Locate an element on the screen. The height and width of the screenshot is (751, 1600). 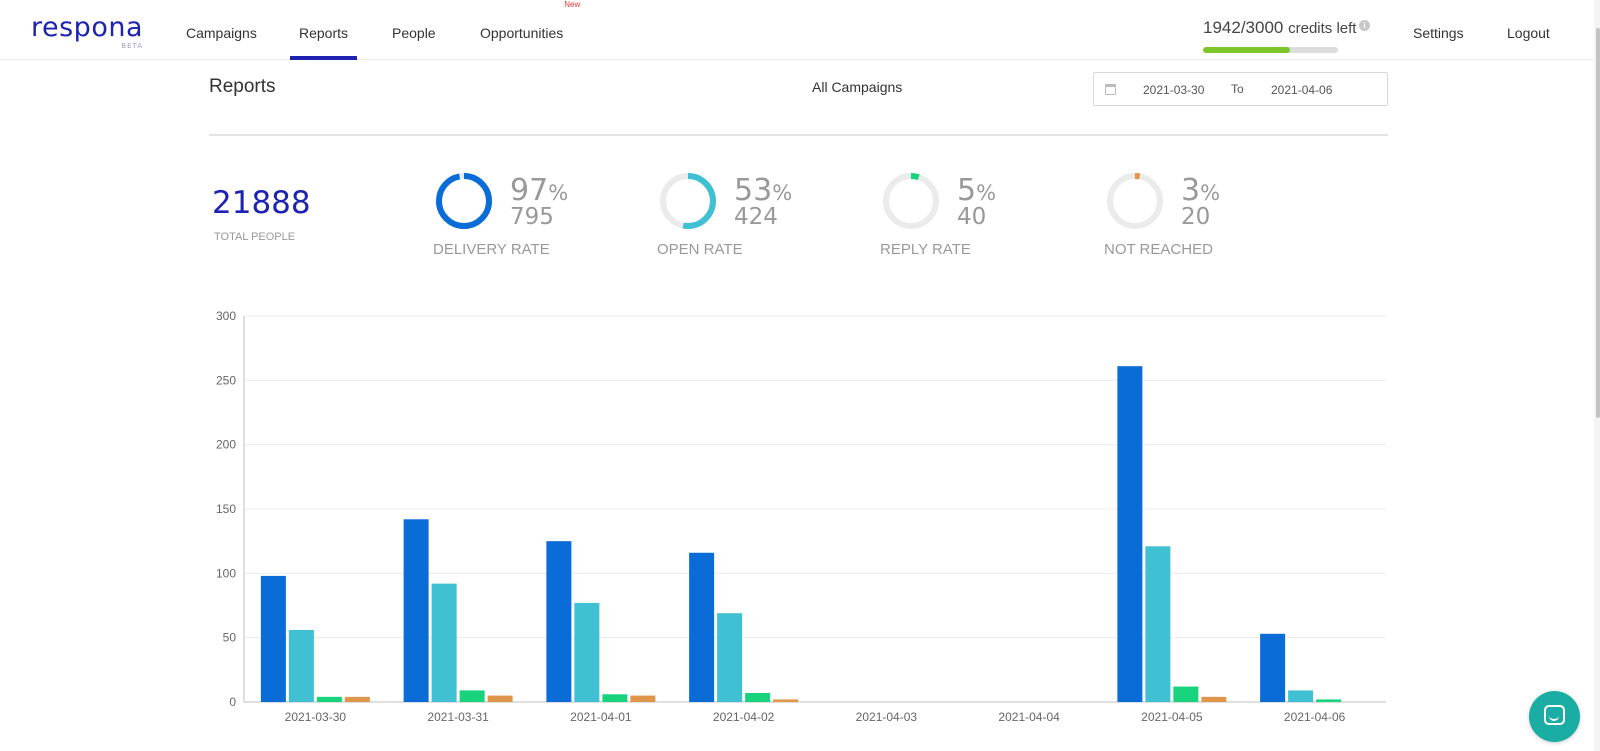
credits-progress-fill is located at coordinates (1247, 50).